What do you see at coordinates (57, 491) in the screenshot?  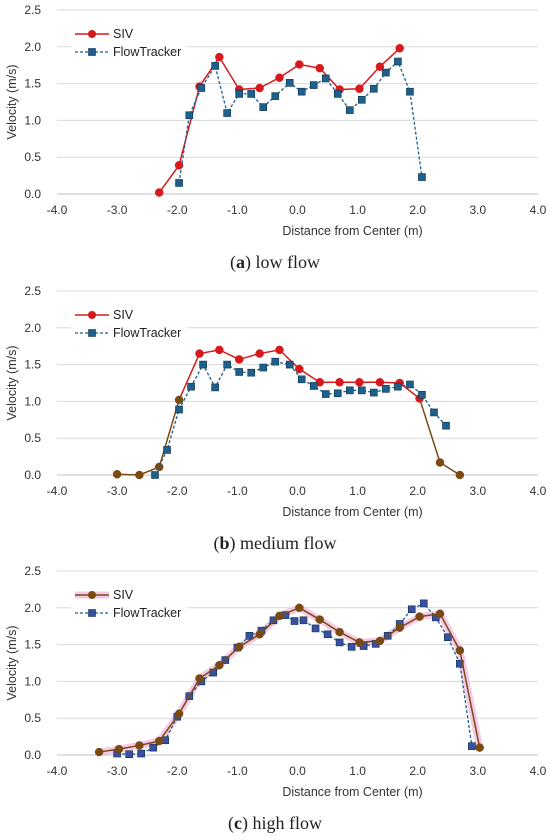 I see `x-tick-label: -4.0` at bounding box center [57, 491].